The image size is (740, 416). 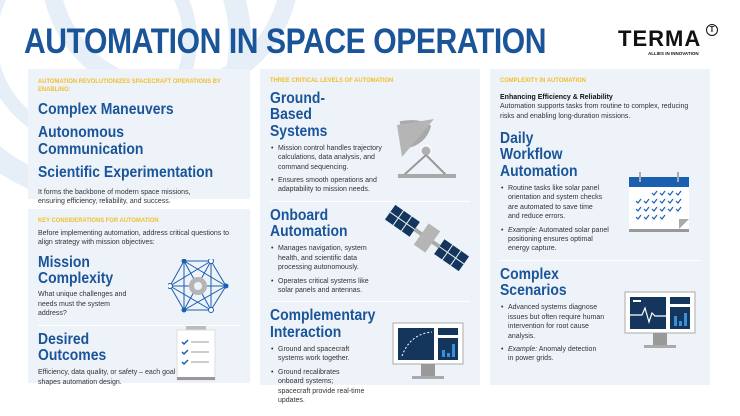 What do you see at coordinates (72, 347) in the screenshot?
I see `section-title: Desired Outcomes` at bounding box center [72, 347].